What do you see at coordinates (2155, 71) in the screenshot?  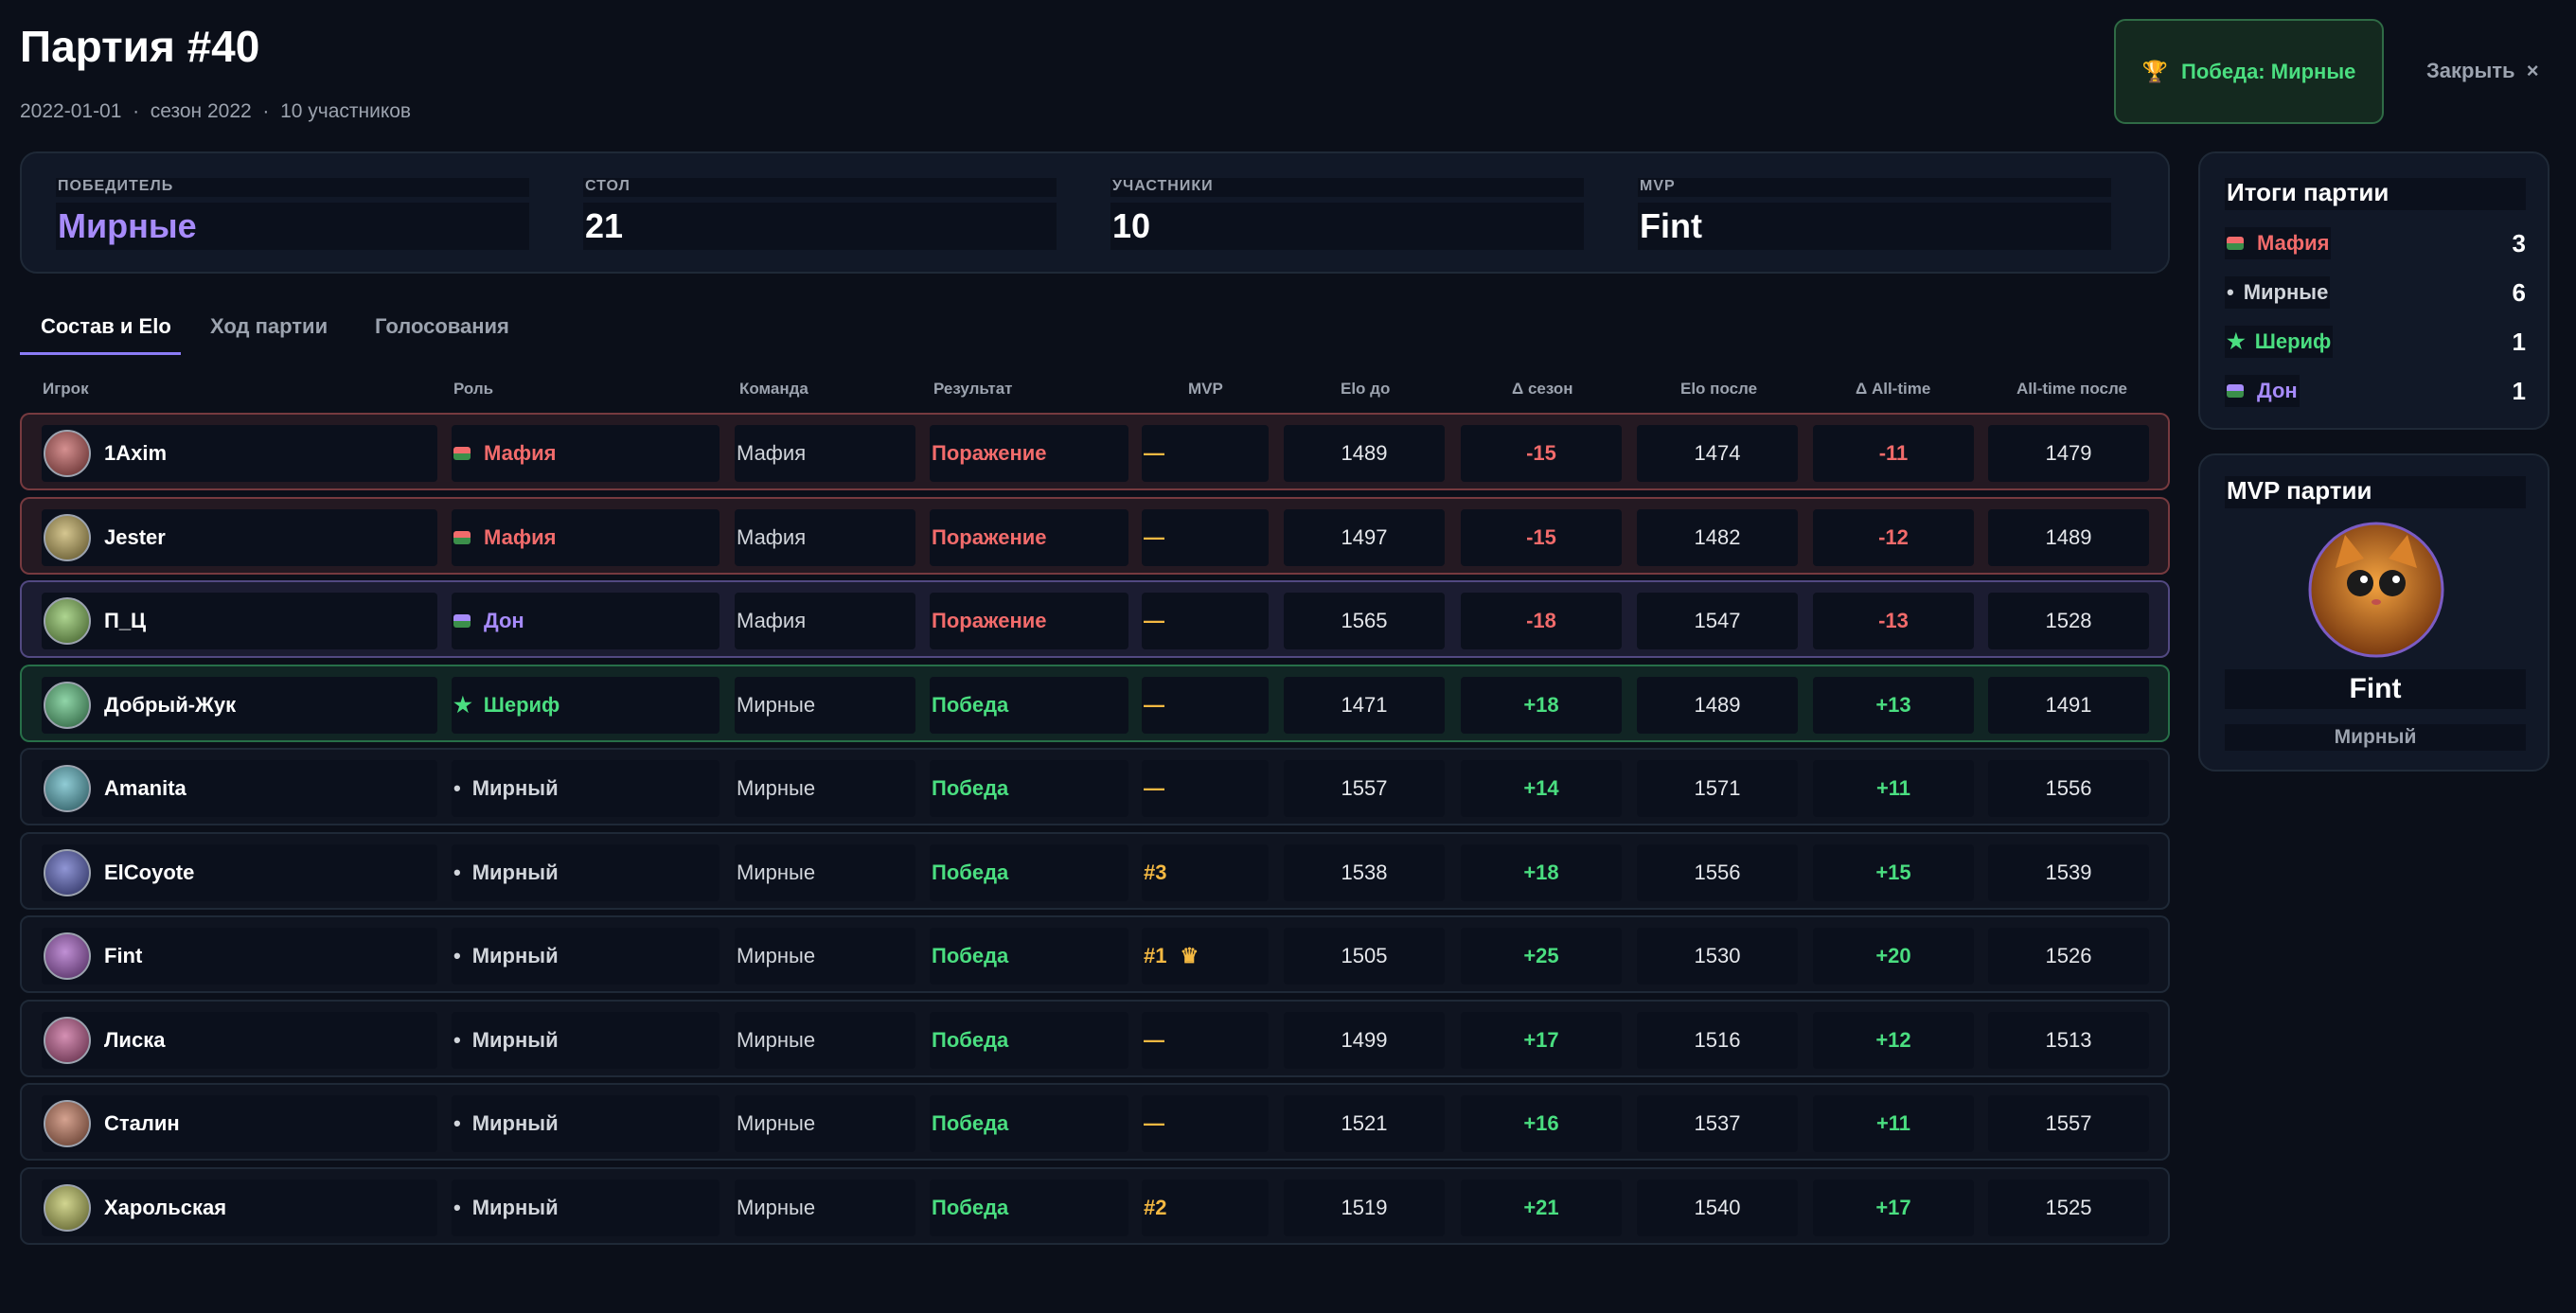 I see `trophy-icon: 🏆` at bounding box center [2155, 71].